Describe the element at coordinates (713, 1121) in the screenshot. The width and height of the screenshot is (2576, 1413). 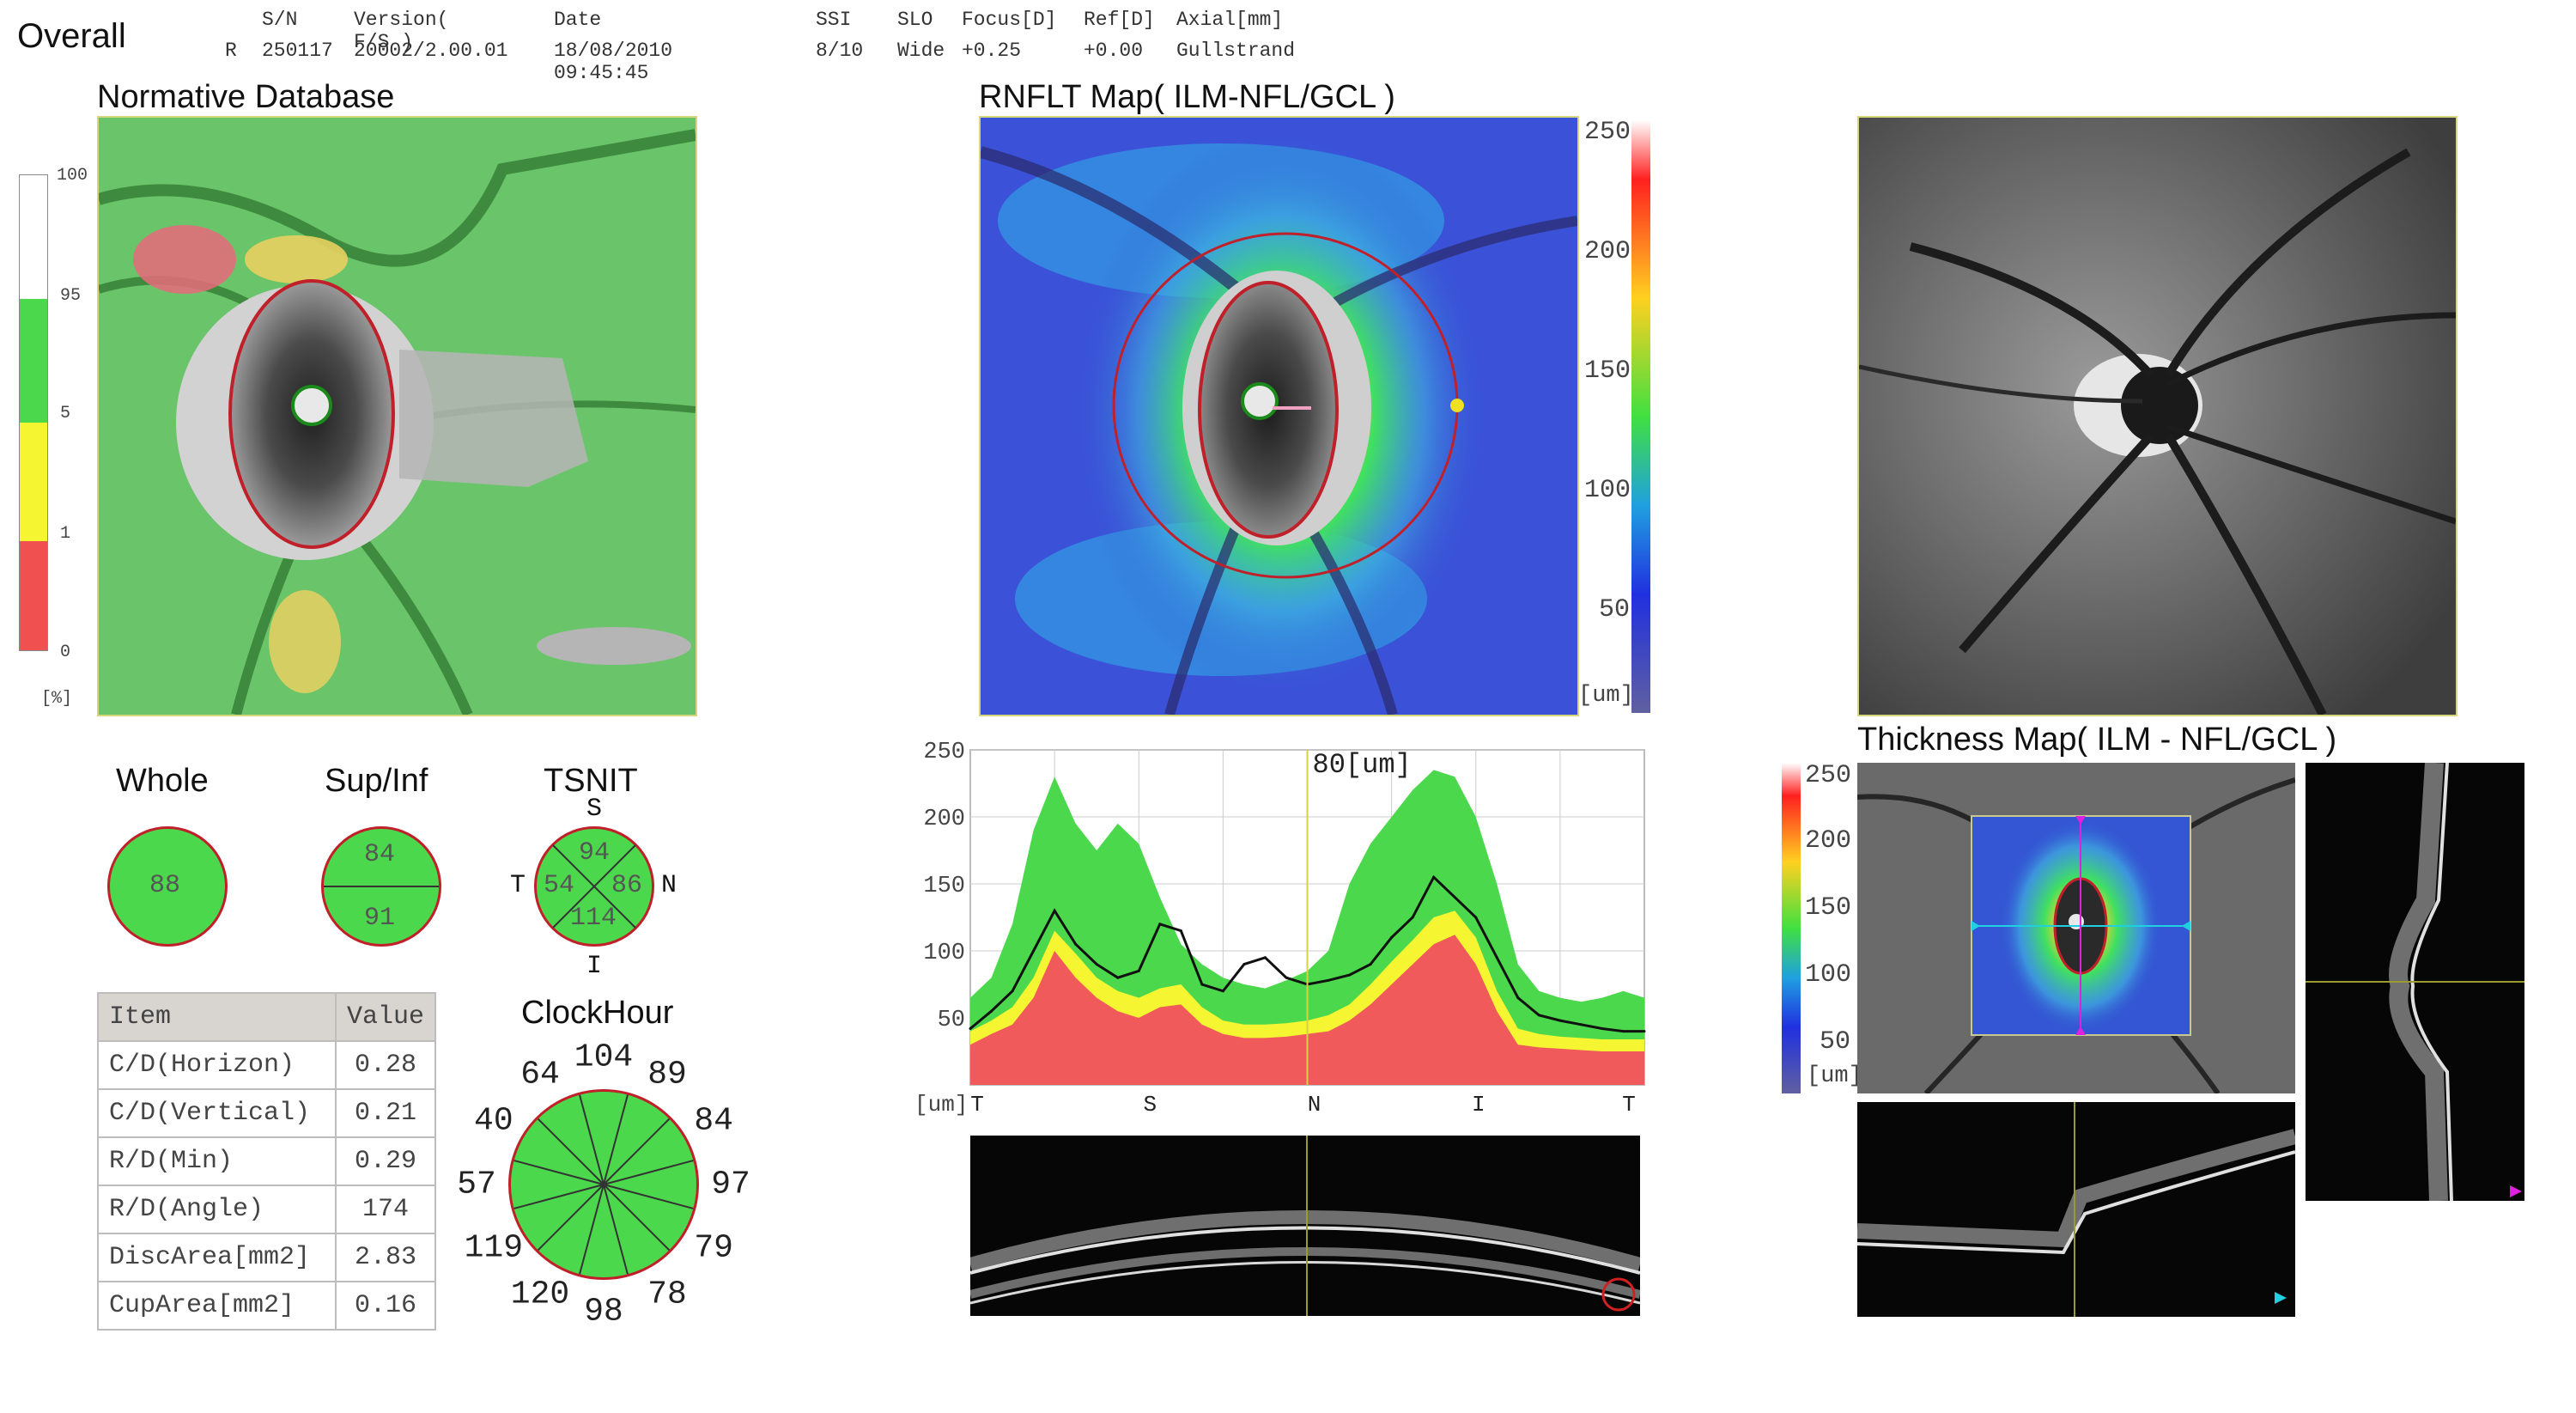
I see `clockhour-value-2: 84` at that location.